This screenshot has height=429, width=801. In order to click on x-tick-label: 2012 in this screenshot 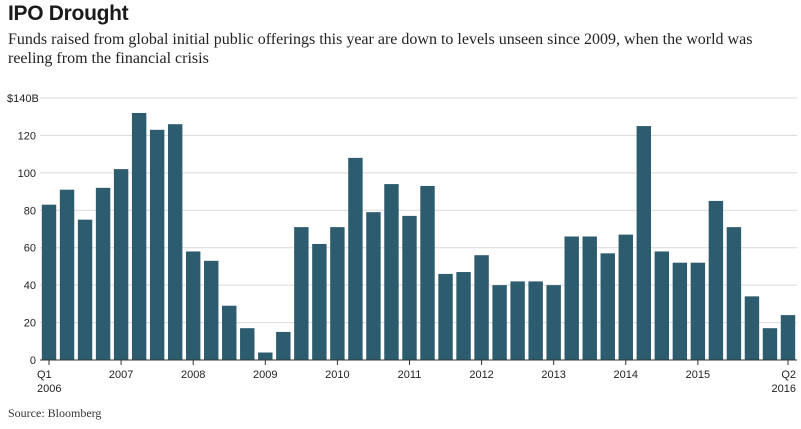, I will do `click(481, 375)`.